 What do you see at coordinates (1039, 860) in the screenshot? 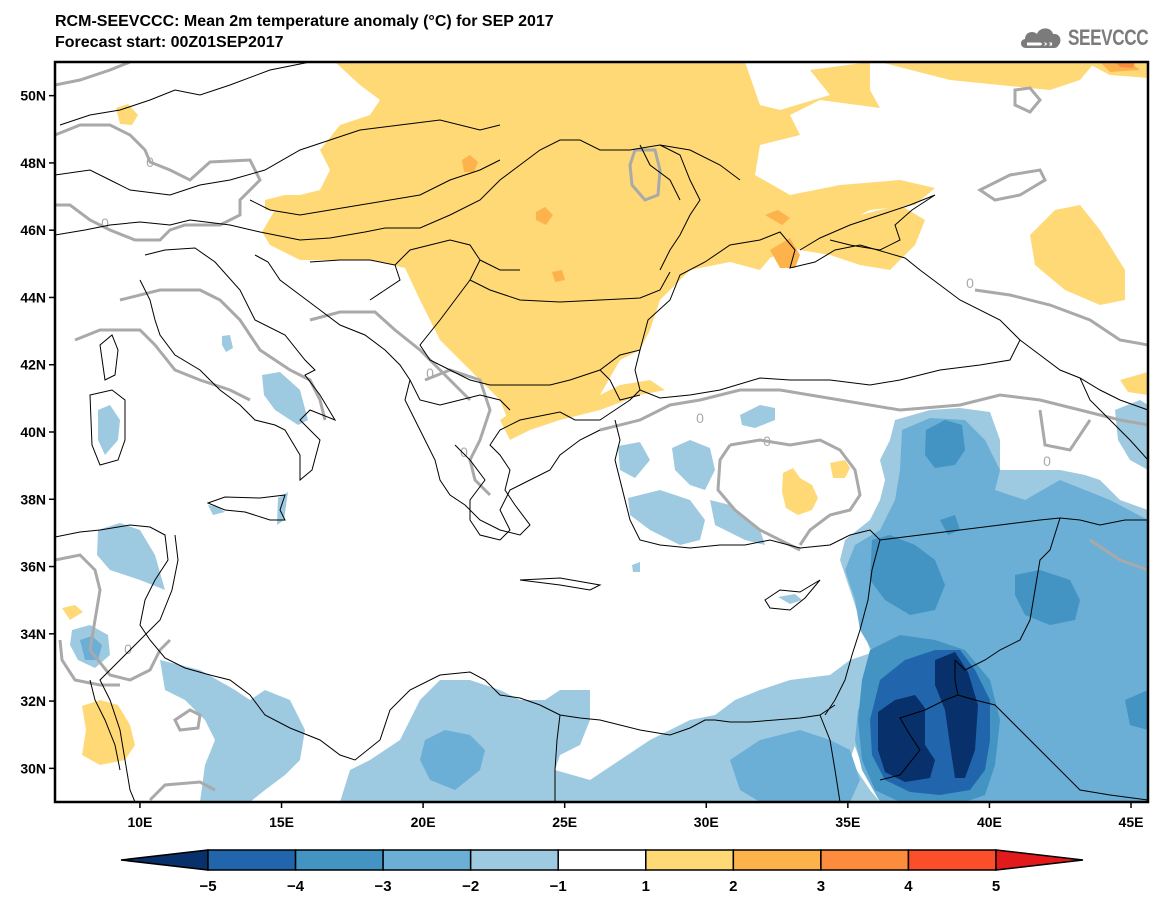
I see `colorbar-extend-high` at bounding box center [1039, 860].